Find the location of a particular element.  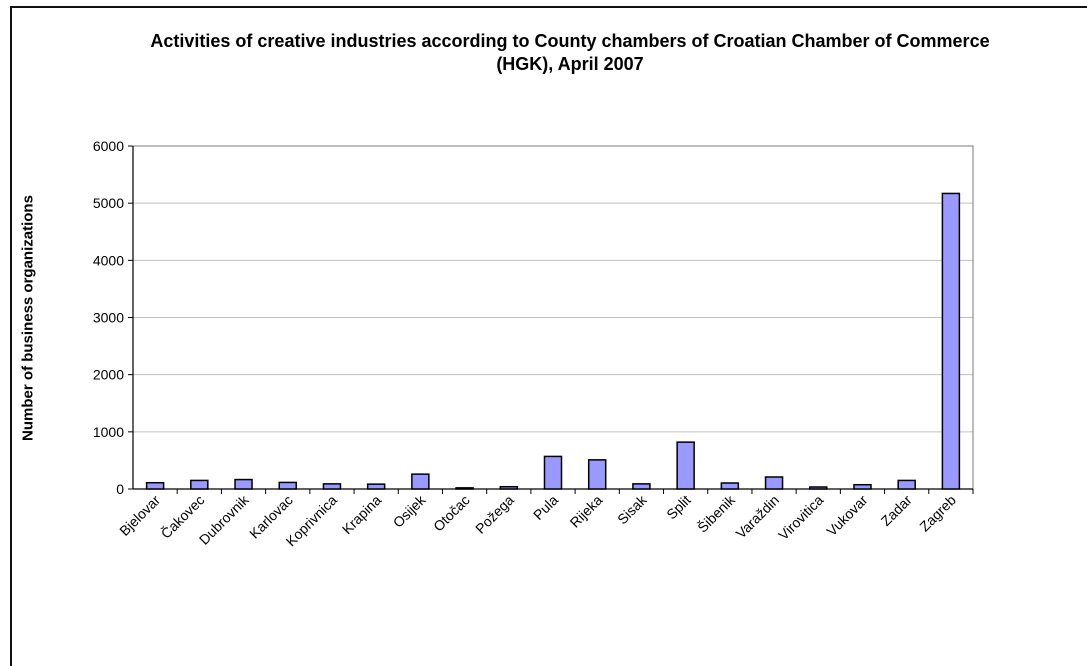

x-tick-label: Požega is located at coordinates (494, 514).